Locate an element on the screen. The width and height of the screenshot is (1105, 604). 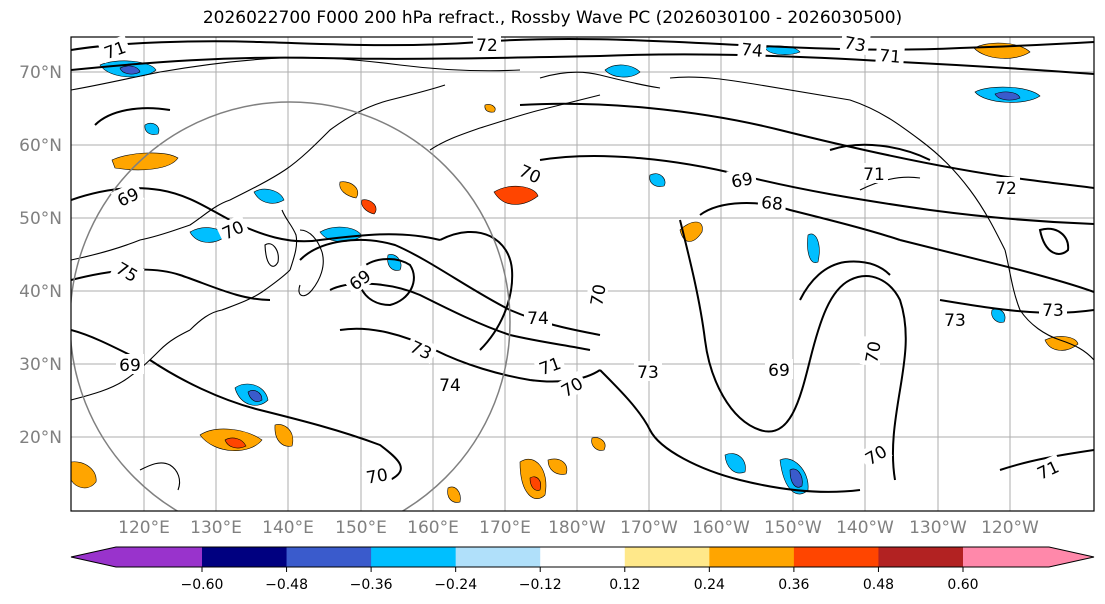
longitude-label: 170°E is located at coordinates (505, 528).